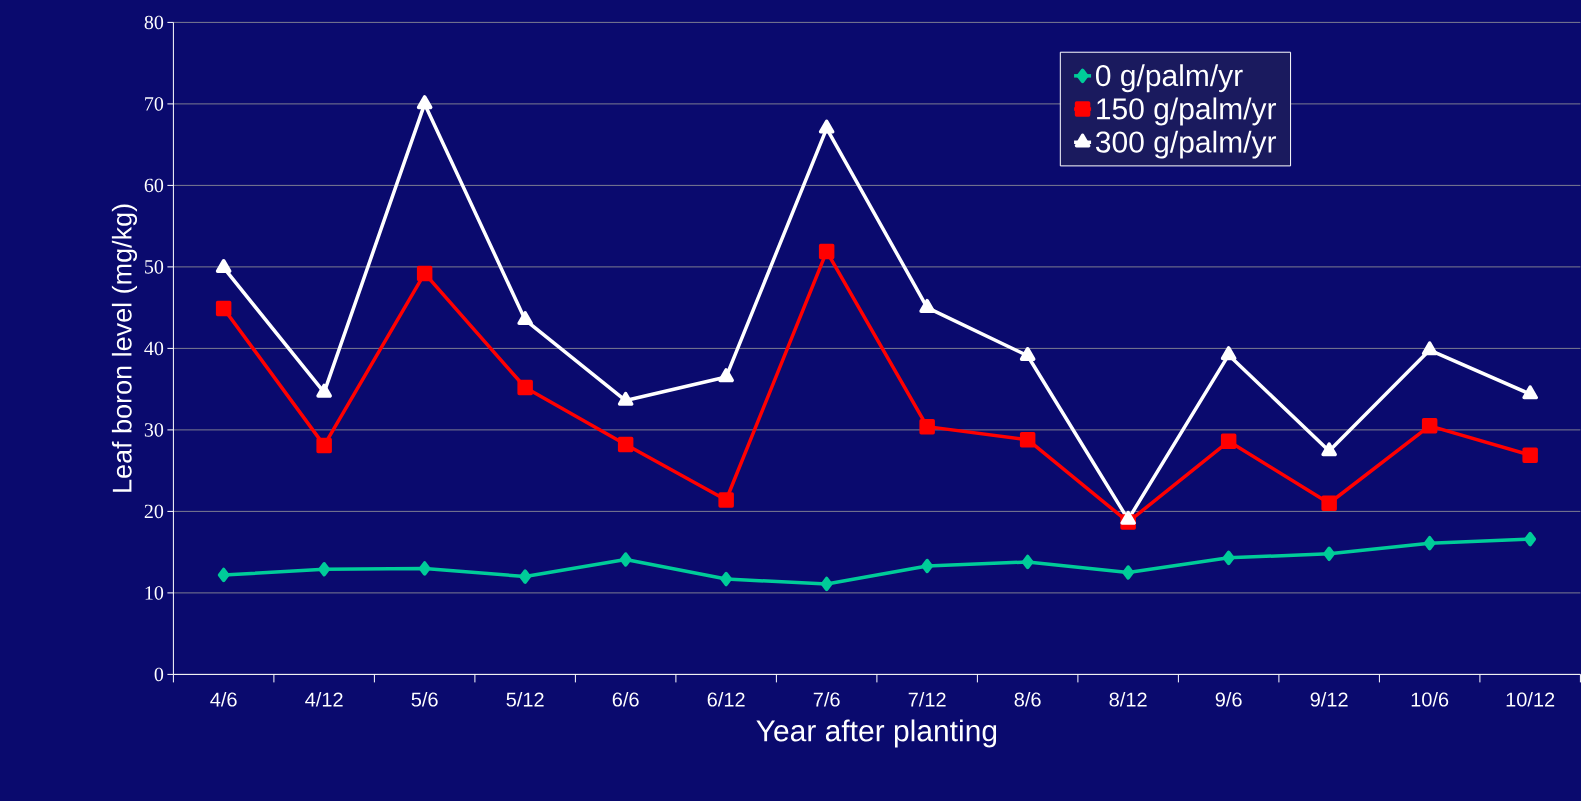 The width and height of the screenshot is (1581, 801). Describe the element at coordinates (1329, 699) in the screenshot. I see `x-tick-label: 9/12` at that location.